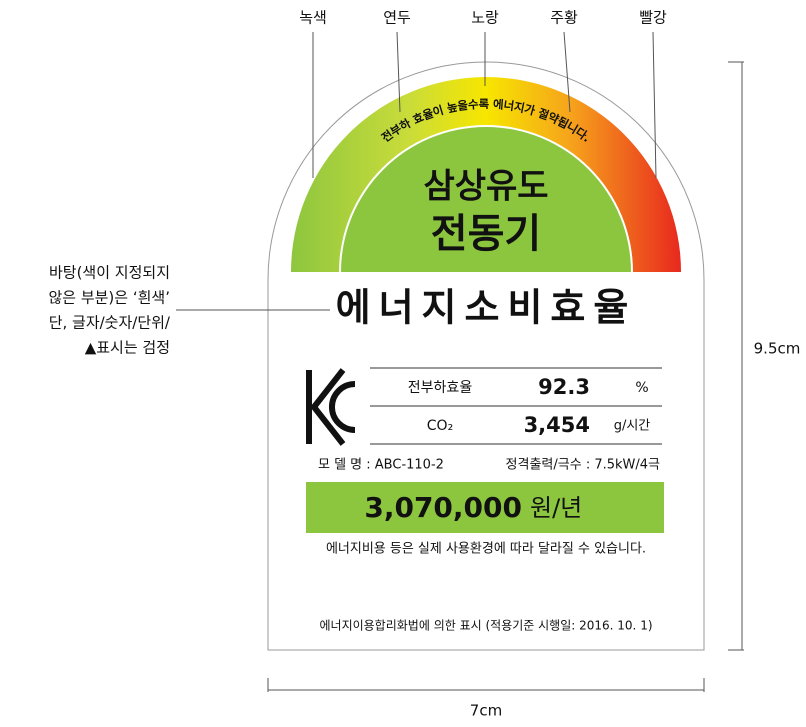 Image resolution: width=806 pixels, height=727 pixels. I want to click on note: 에너지비용 등은 실제 사용환경에 따라 달라질 수 있습니다., so click(486, 549).